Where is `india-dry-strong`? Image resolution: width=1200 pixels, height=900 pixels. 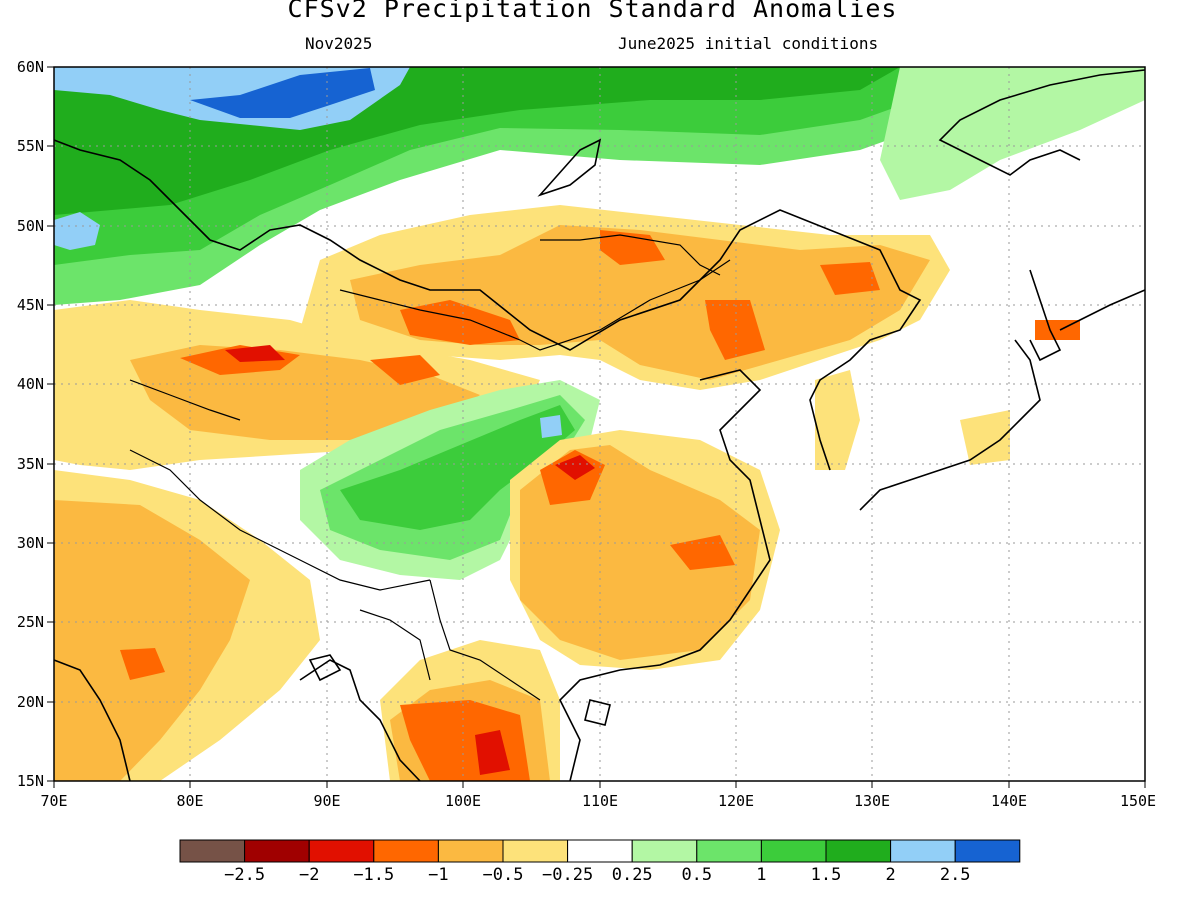 india-dry-strong is located at coordinates (142, 664).